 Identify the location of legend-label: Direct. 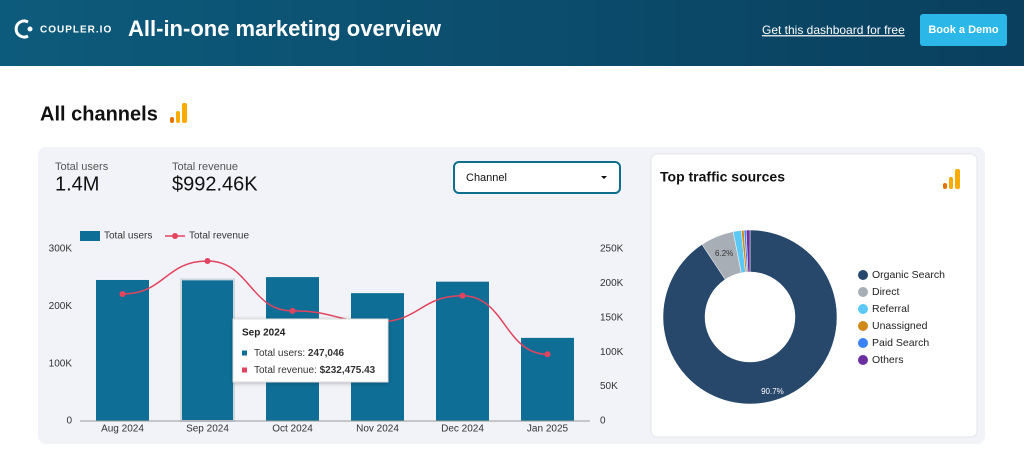
(886, 292).